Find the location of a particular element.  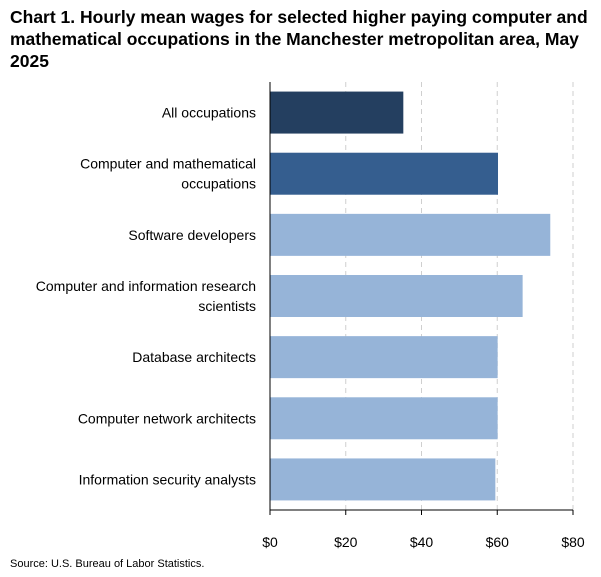

category-label-1: Computer and mathematical occupations is located at coordinates (168, 174).